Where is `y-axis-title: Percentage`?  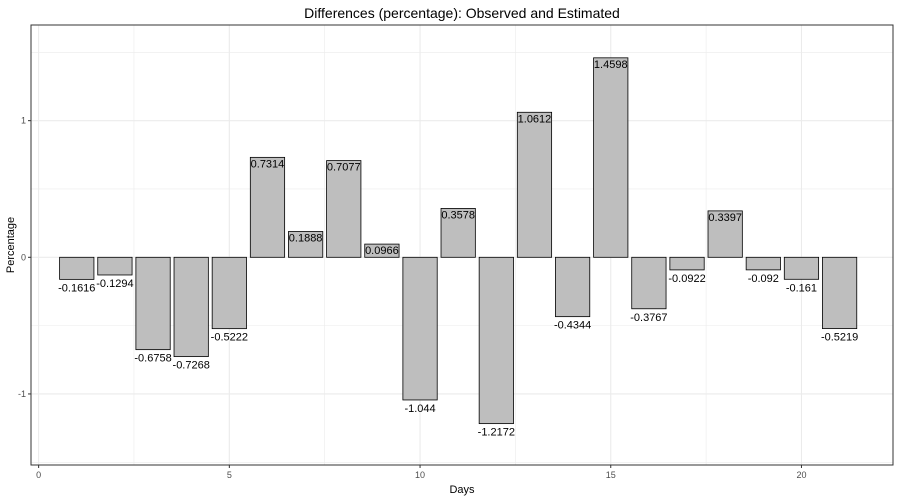 y-axis-title: Percentage is located at coordinates (11, 245).